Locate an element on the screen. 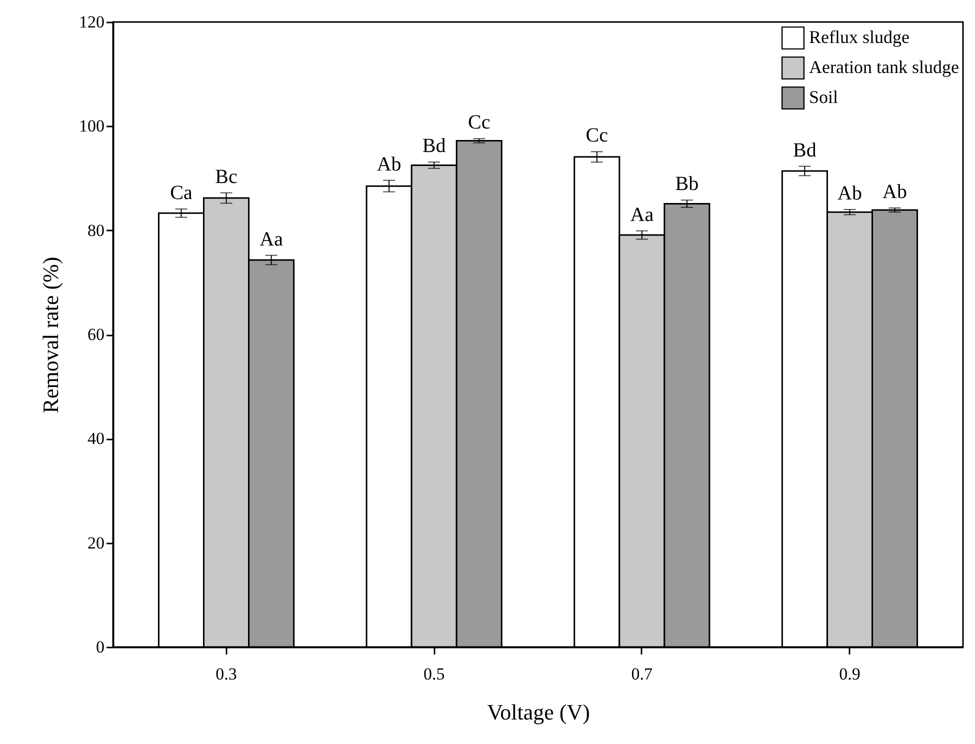  y-tick-label: 120 is located at coordinates (91, 22).